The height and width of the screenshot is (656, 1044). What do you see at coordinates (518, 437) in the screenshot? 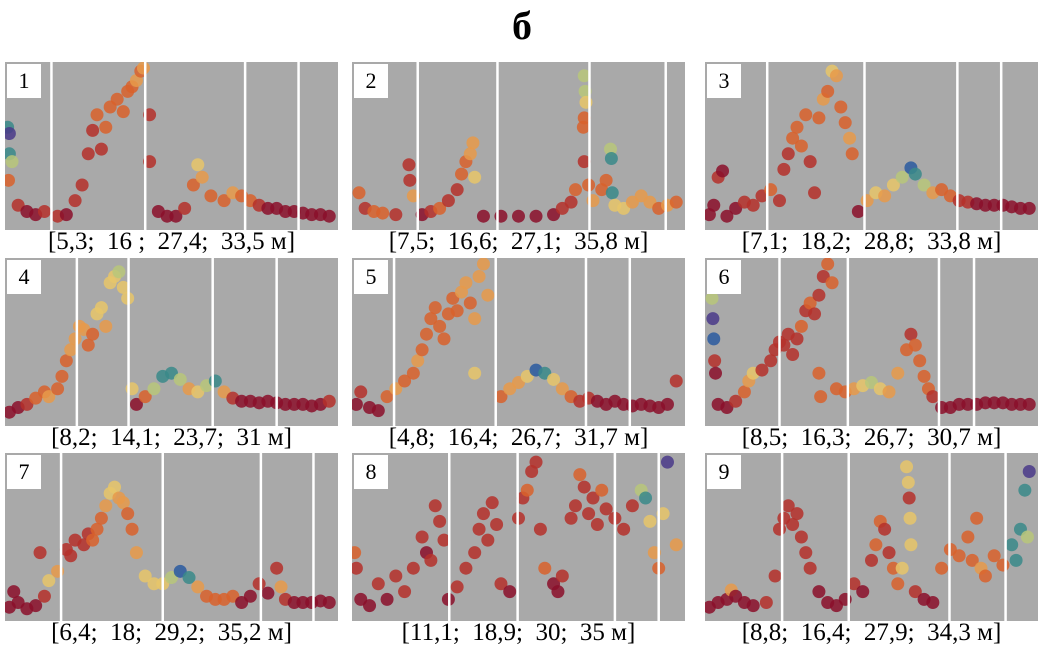
I see `panel-boundaries-label: [4,8; 16,4; 26,7; 31,7 м]` at bounding box center [518, 437].